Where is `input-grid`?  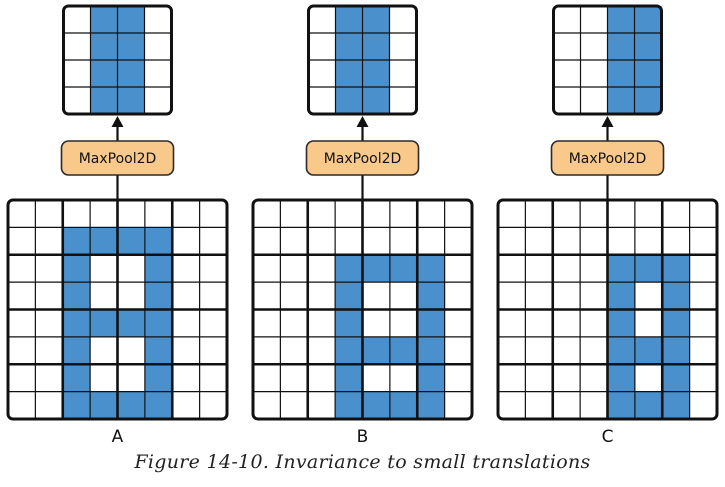 input-grid is located at coordinates (607, 309).